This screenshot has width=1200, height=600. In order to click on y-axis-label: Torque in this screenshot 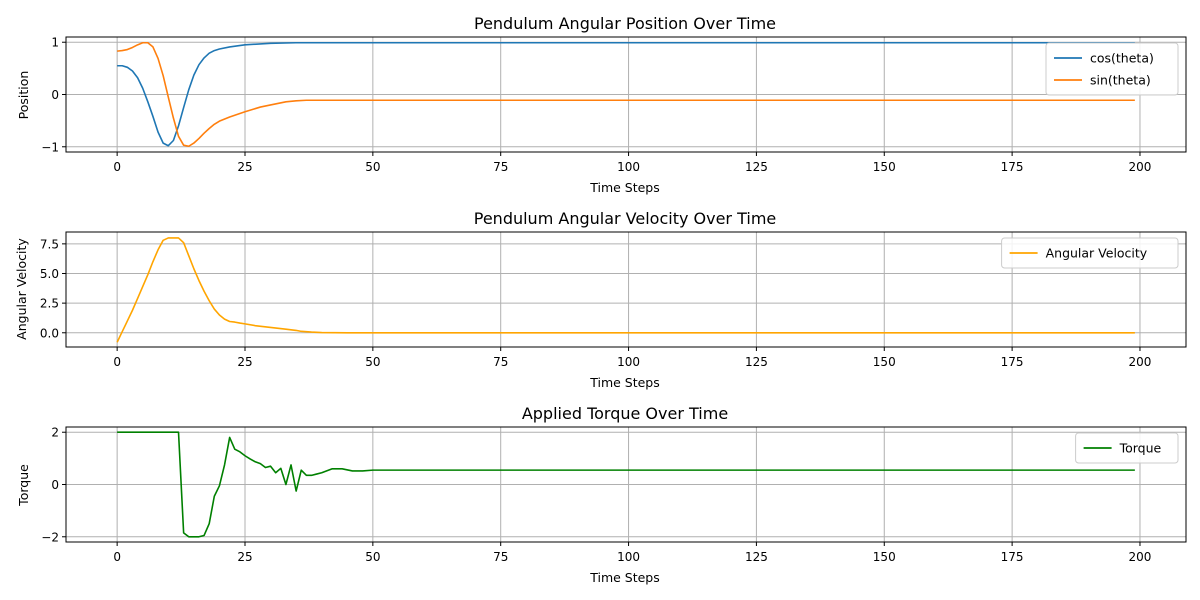, I will do `click(23, 485)`.